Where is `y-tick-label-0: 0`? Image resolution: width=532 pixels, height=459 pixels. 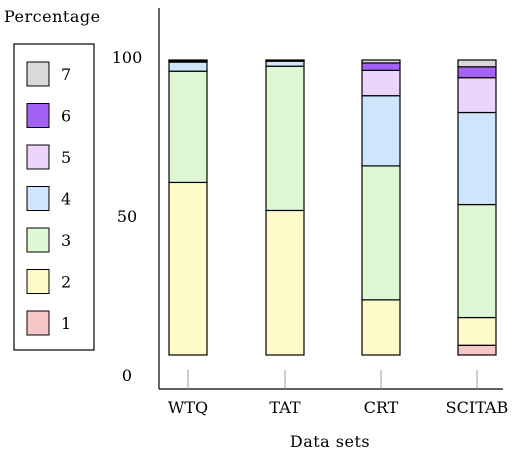 y-tick-label-0: 0 is located at coordinates (127, 375).